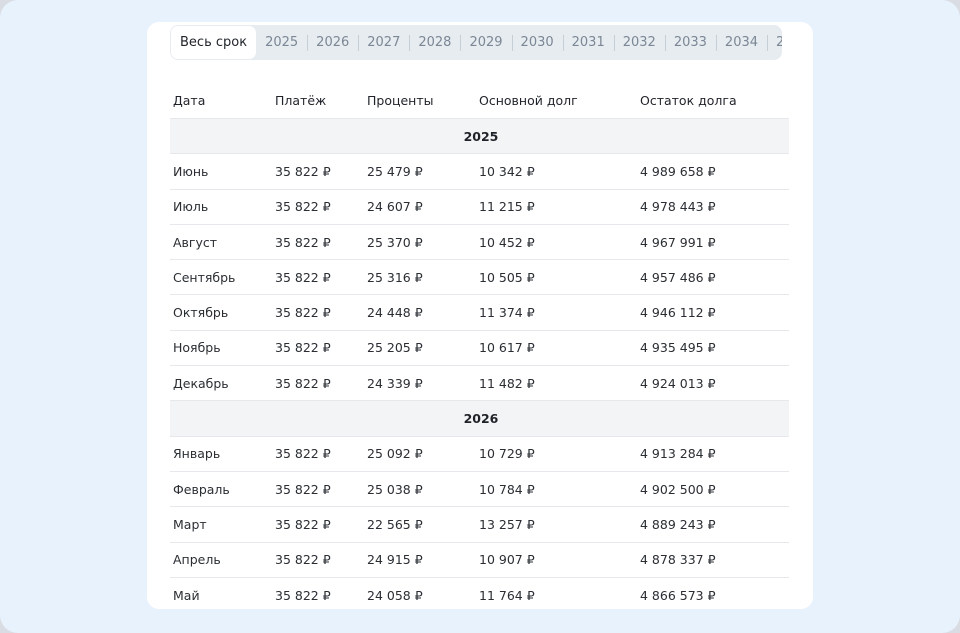  I want to click on tab-2032: 2032, so click(639, 42).